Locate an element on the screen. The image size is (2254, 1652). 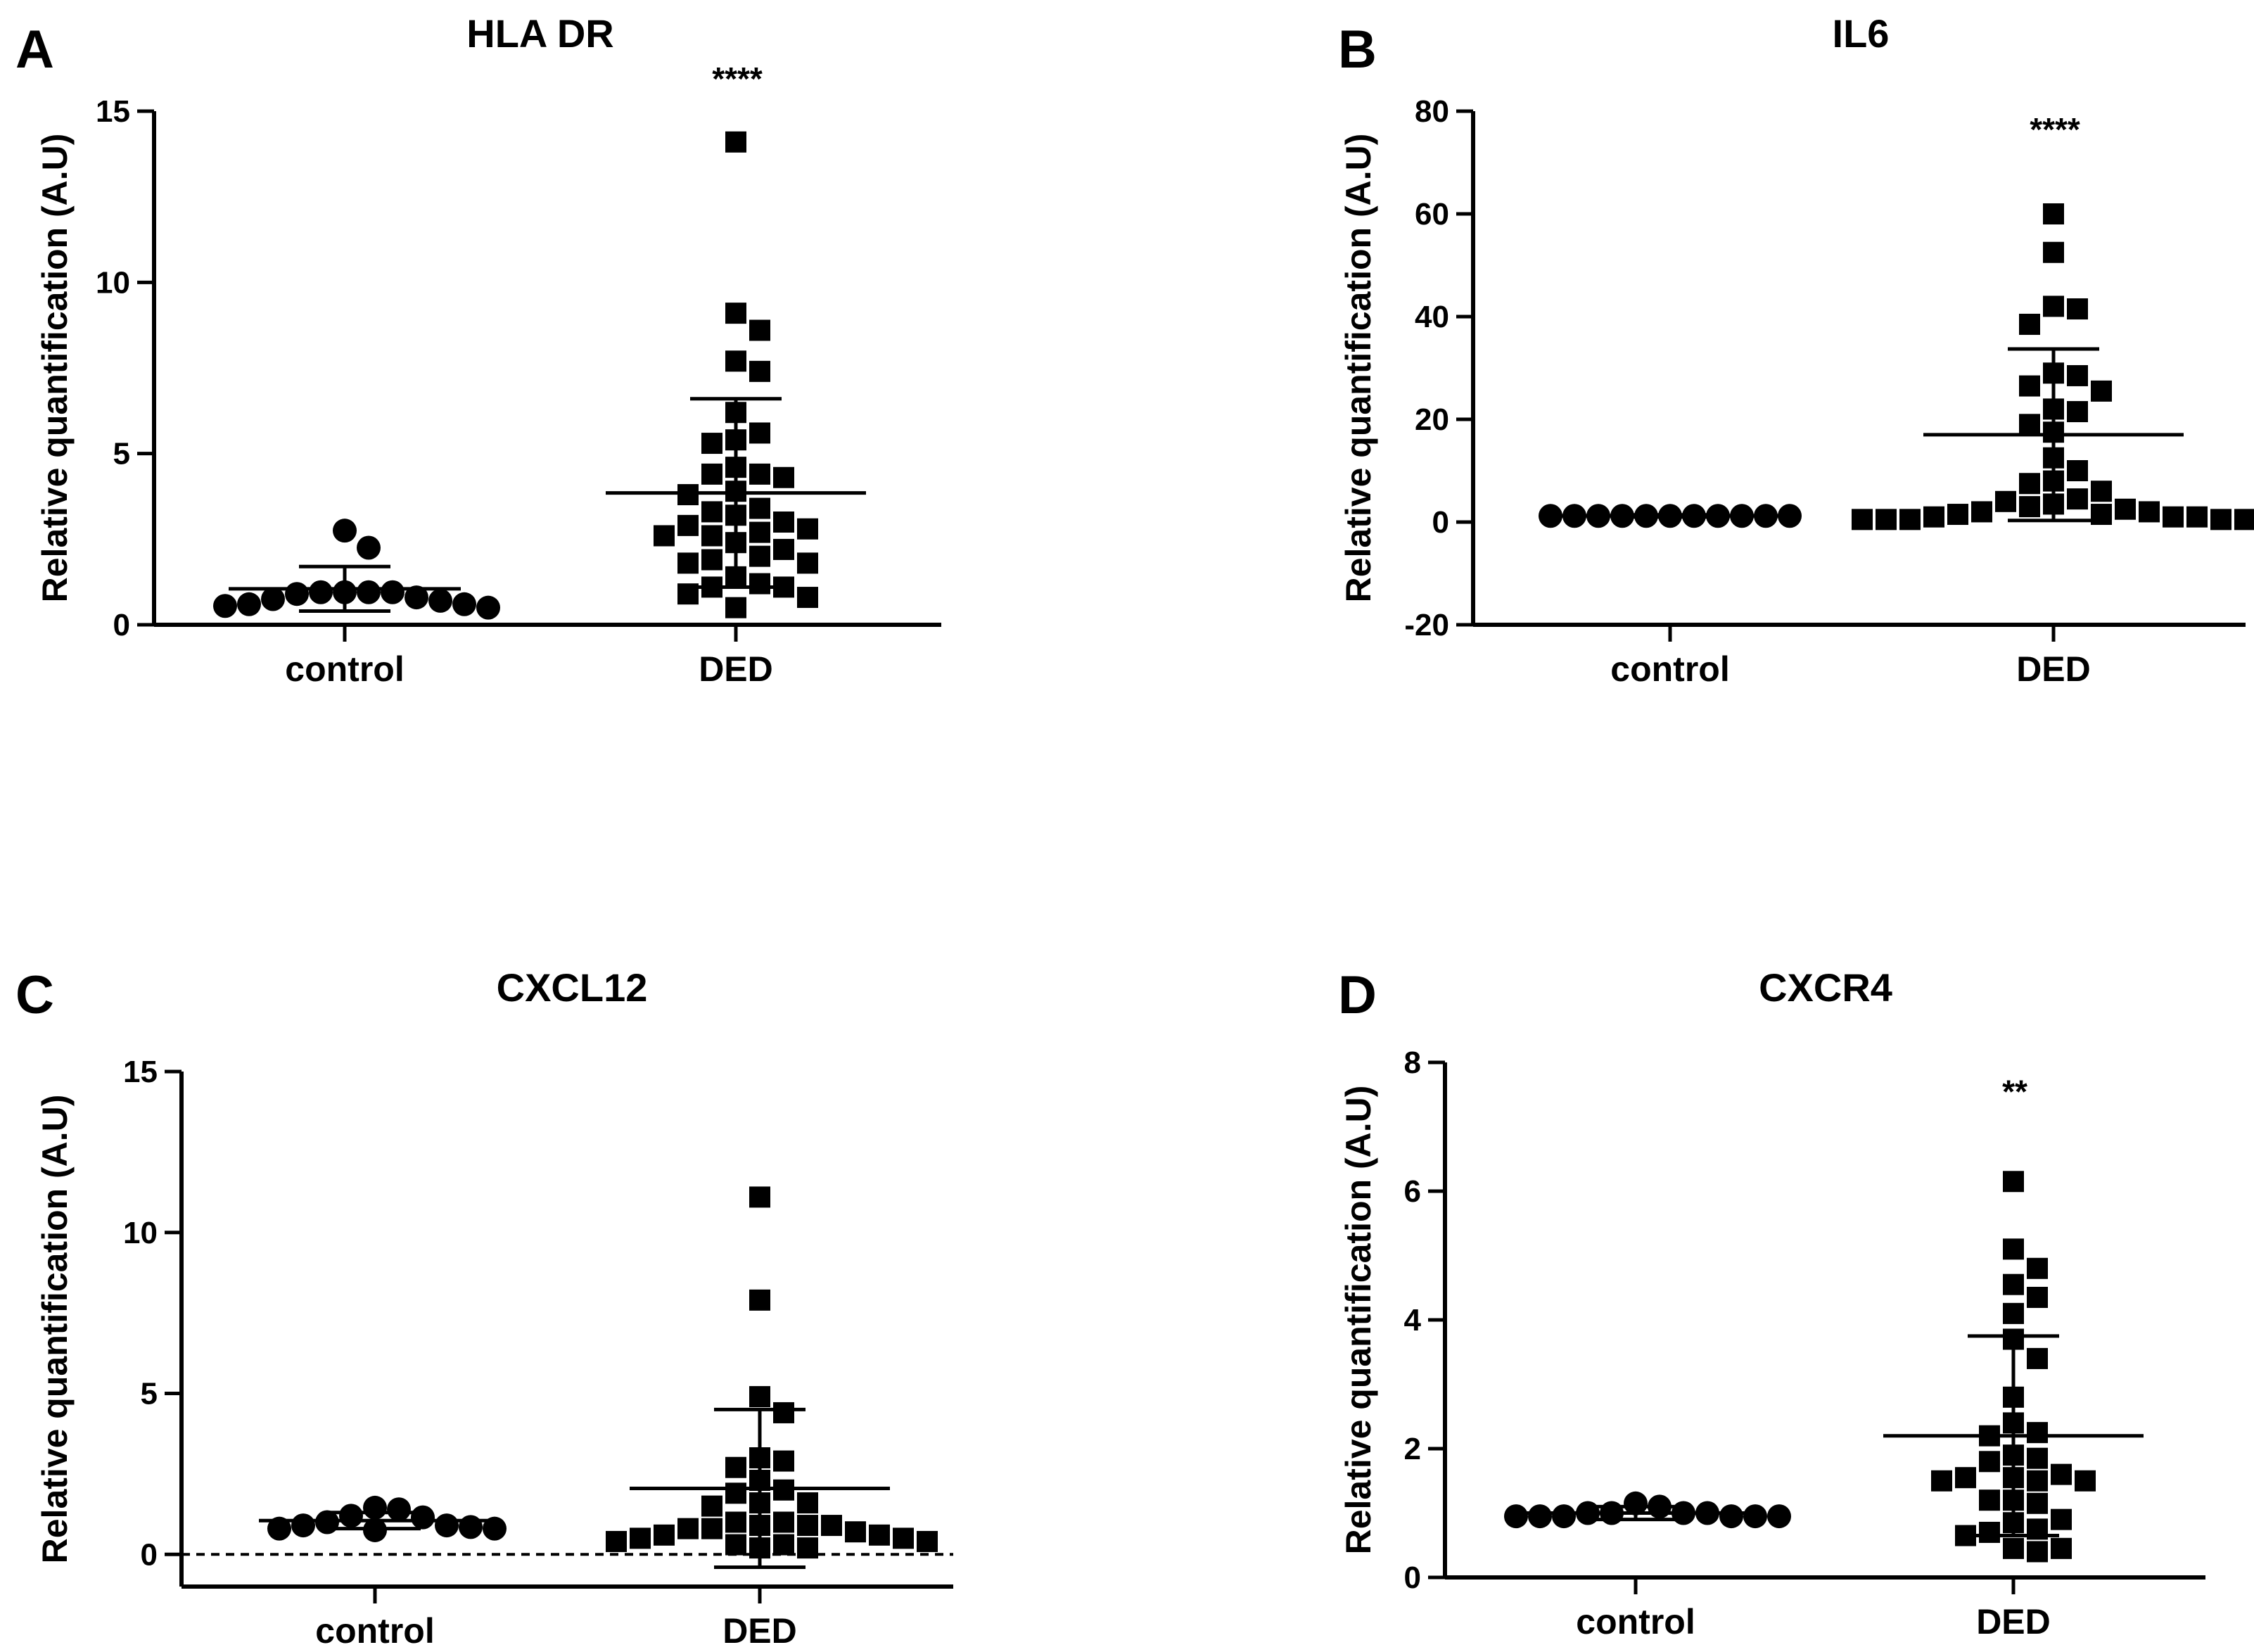
y-tick-label: 2 is located at coordinates (1413, 1449).